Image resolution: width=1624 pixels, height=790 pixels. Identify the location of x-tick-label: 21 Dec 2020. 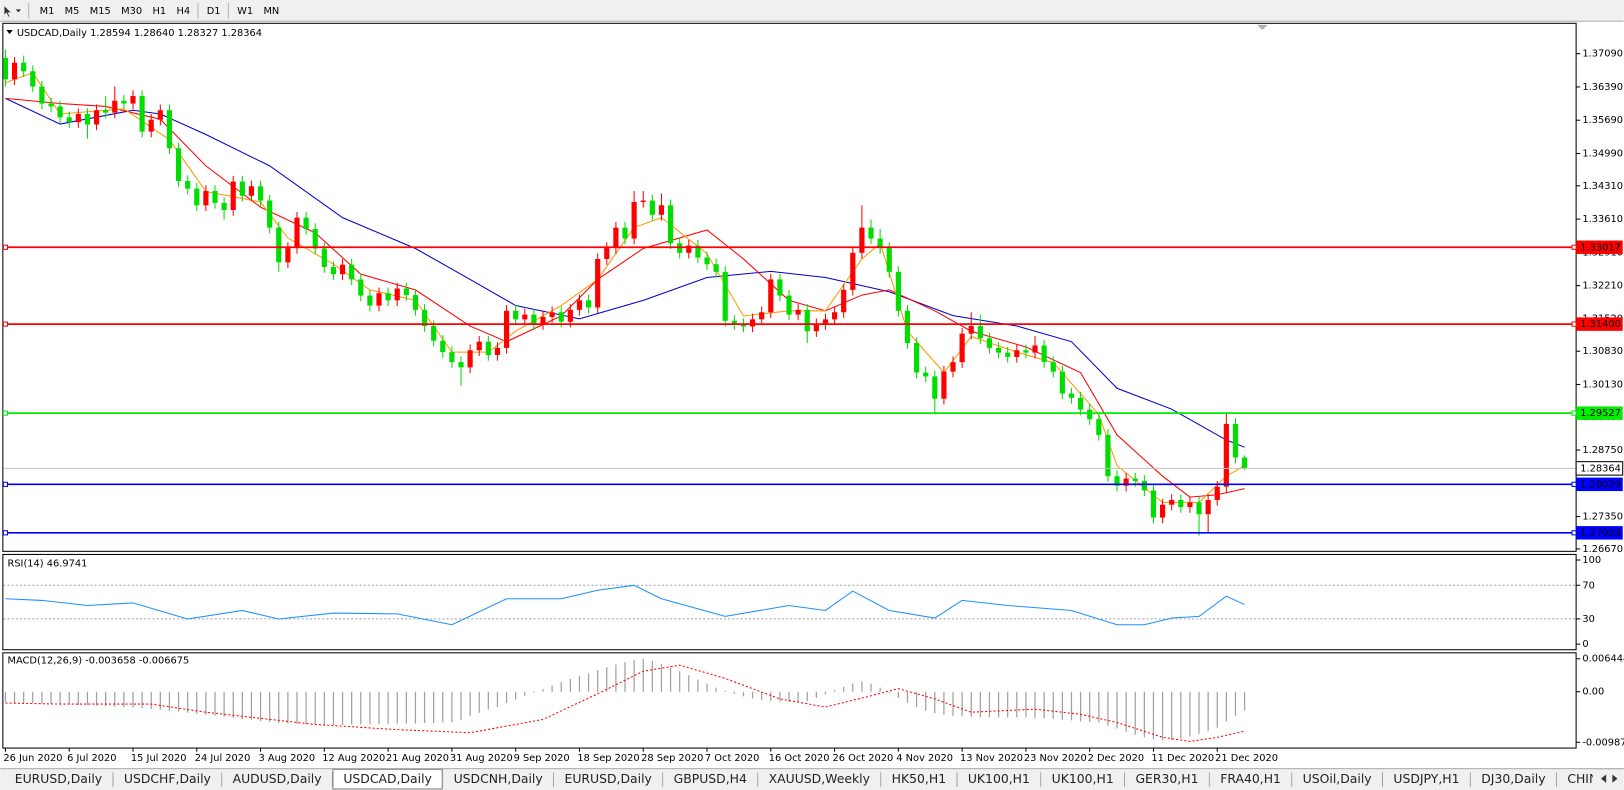
(1246, 758).